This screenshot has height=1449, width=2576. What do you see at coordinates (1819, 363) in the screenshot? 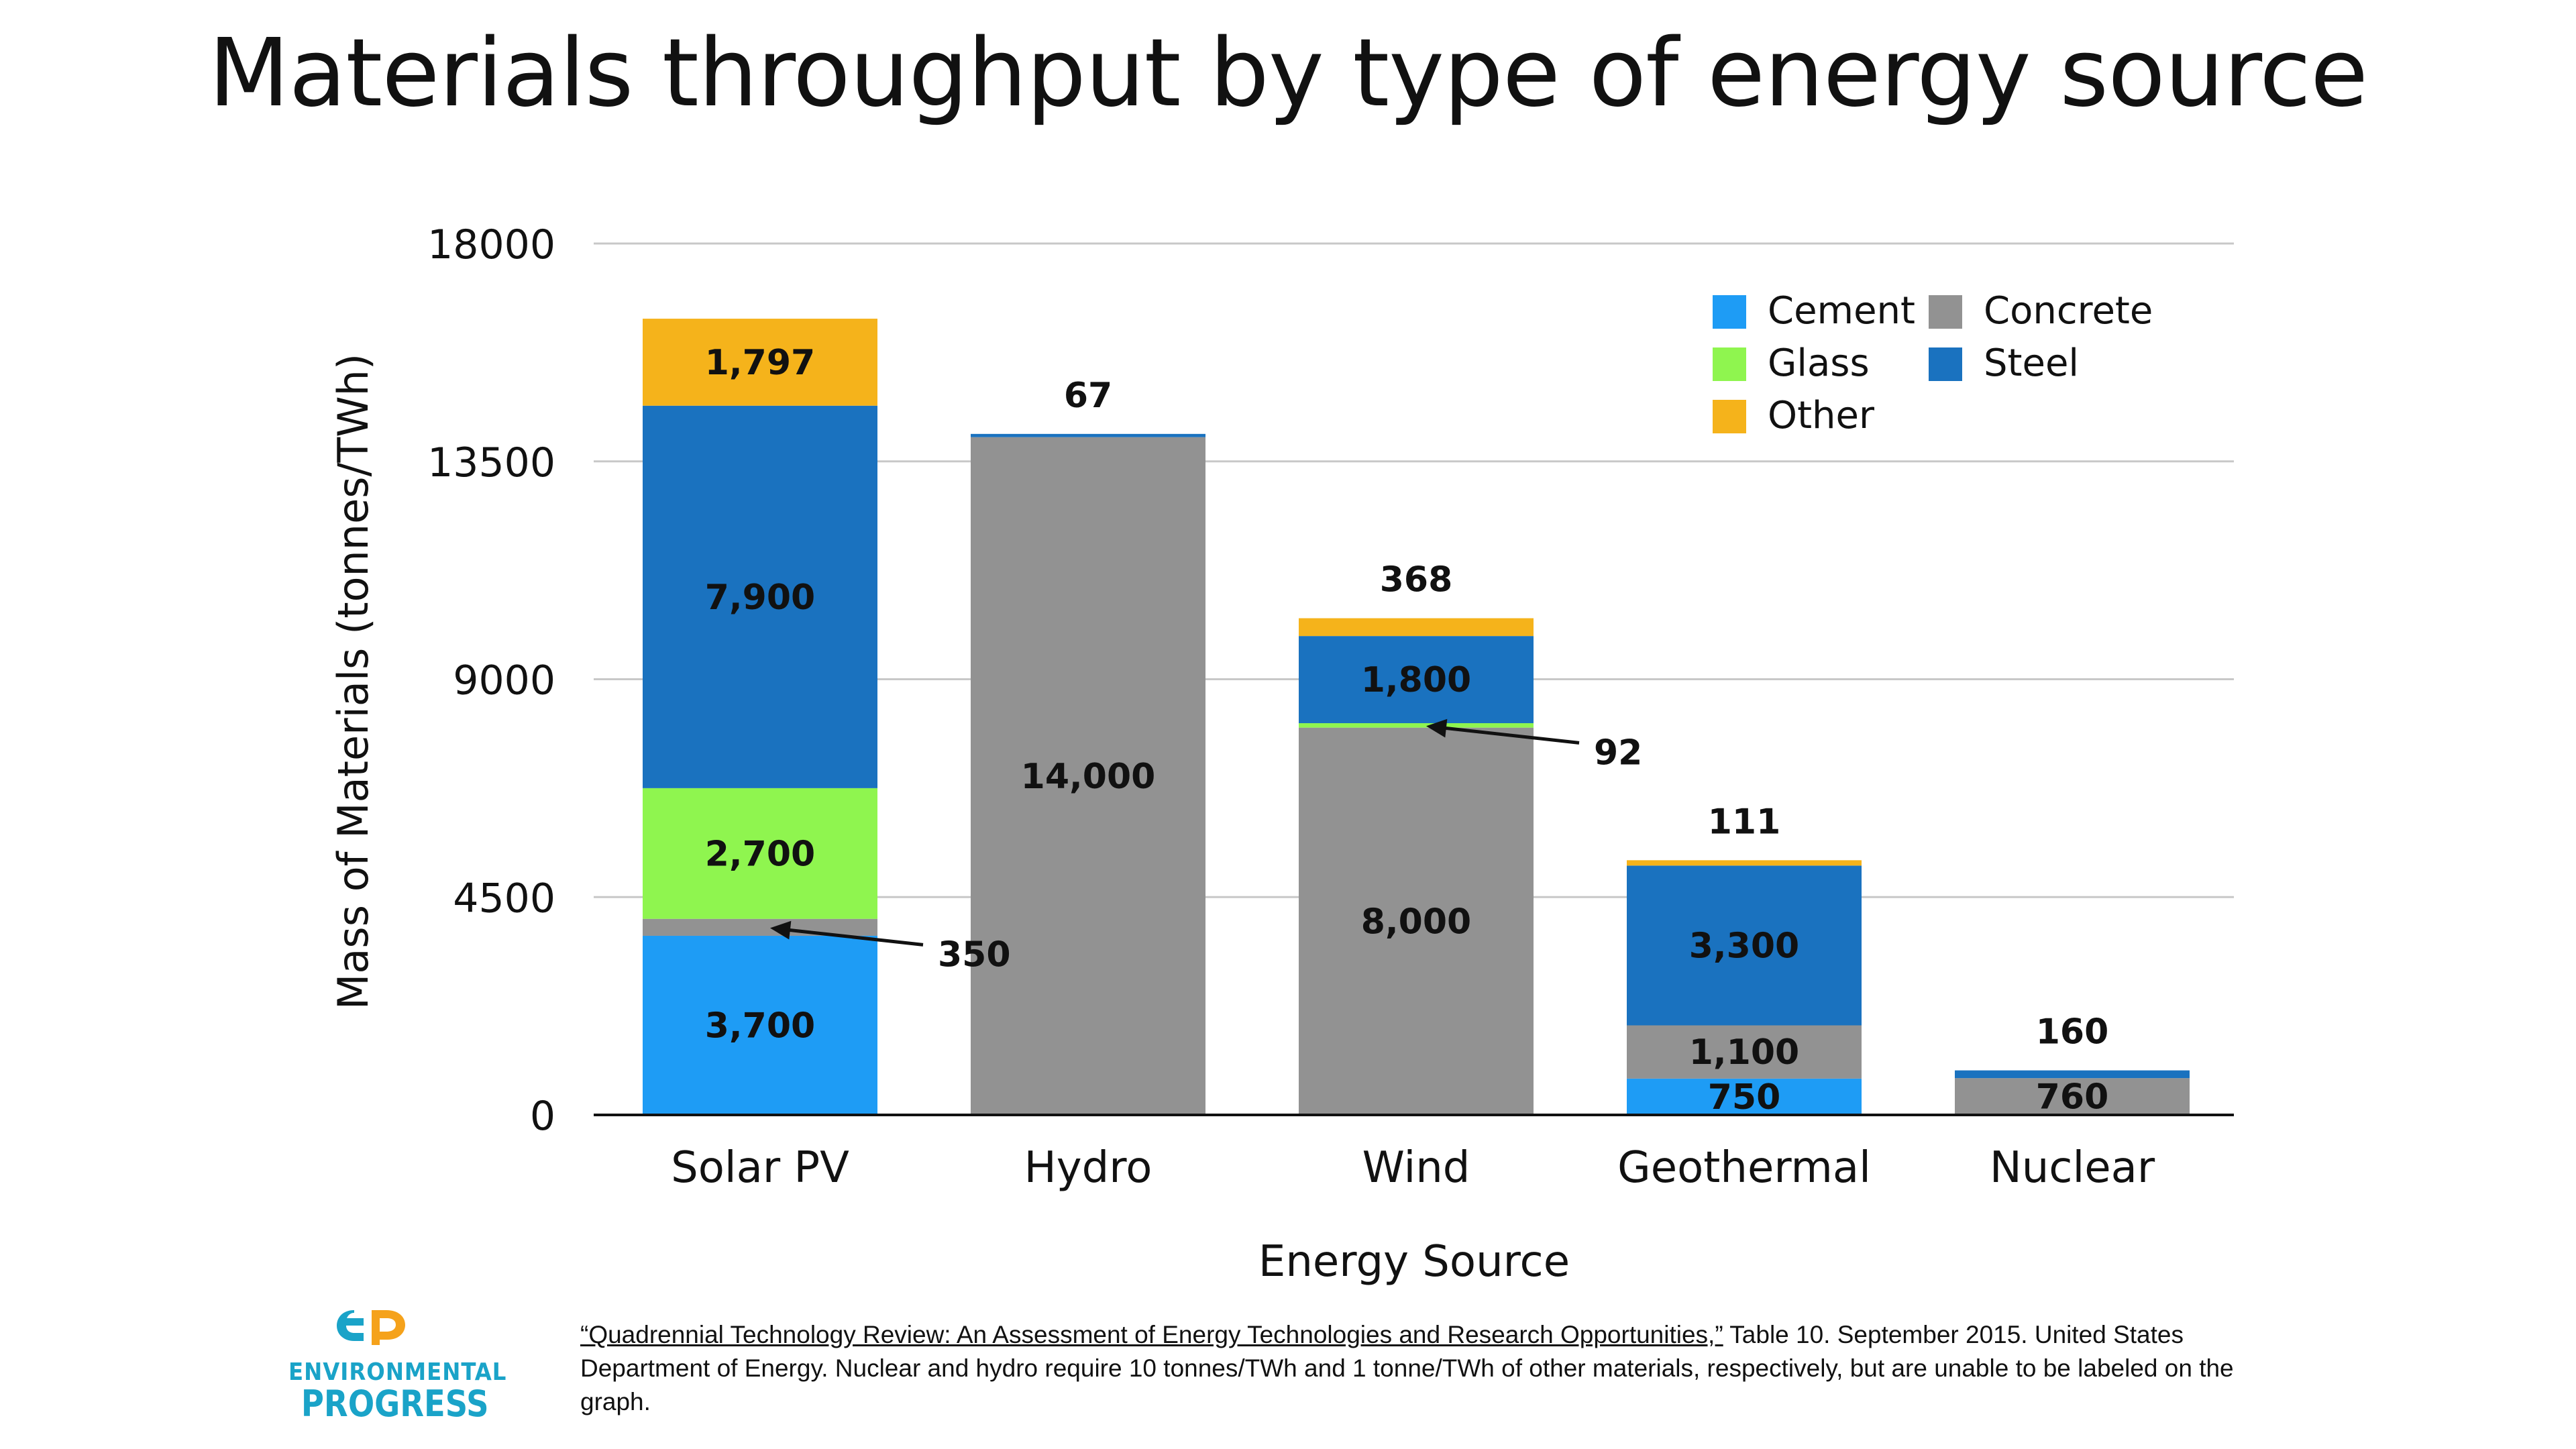
I see `legend-label: Glass` at bounding box center [1819, 363].